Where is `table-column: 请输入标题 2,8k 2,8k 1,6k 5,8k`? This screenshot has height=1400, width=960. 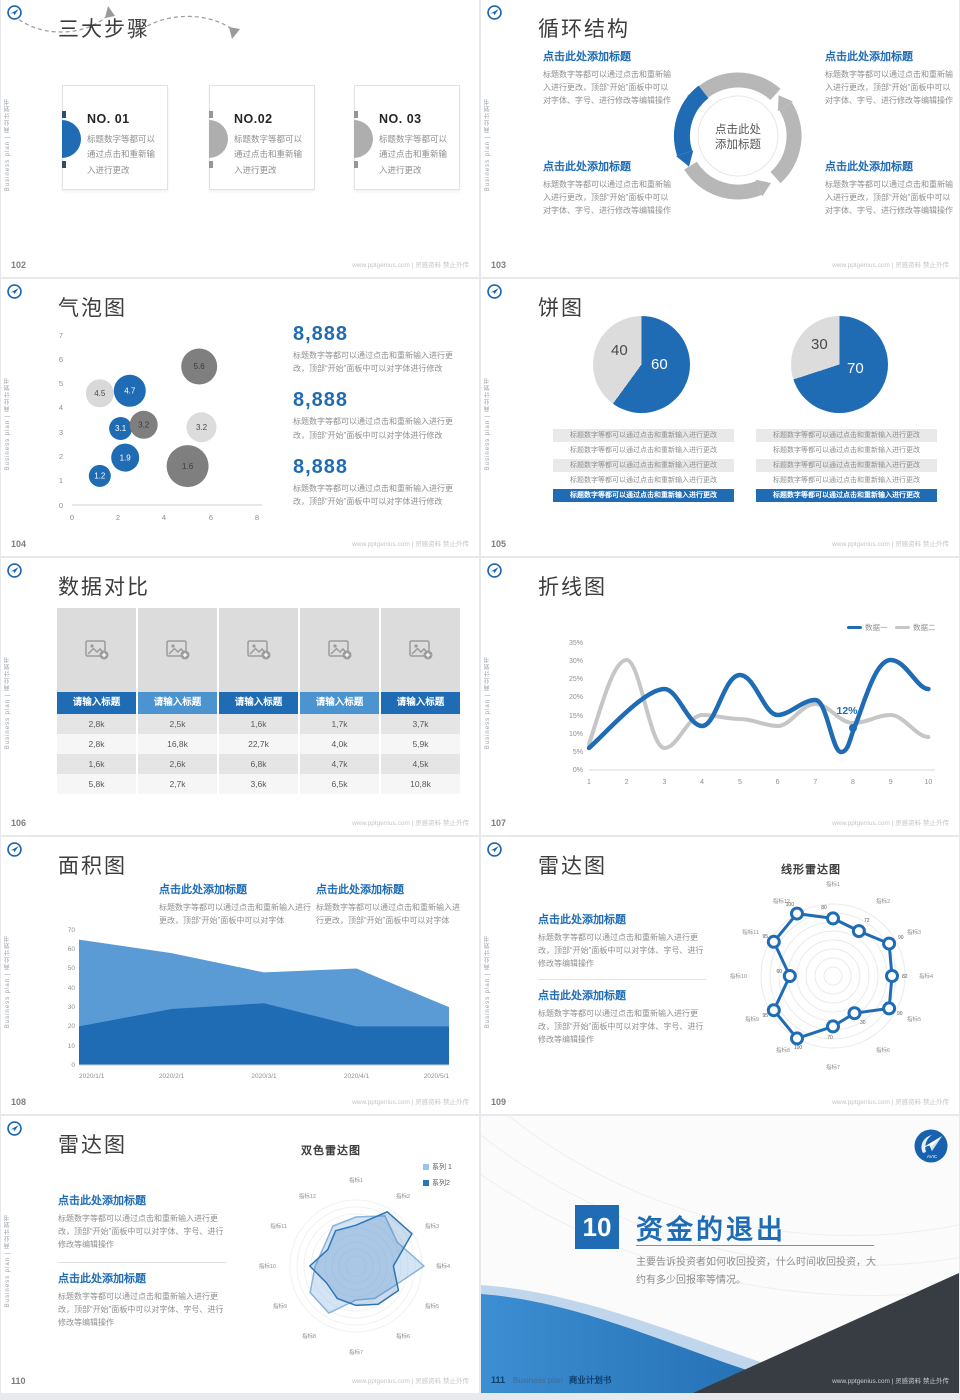 table-column: 请输入标题 2,8k 2,8k 1,6k 5,8k is located at coordinates (96, 701).